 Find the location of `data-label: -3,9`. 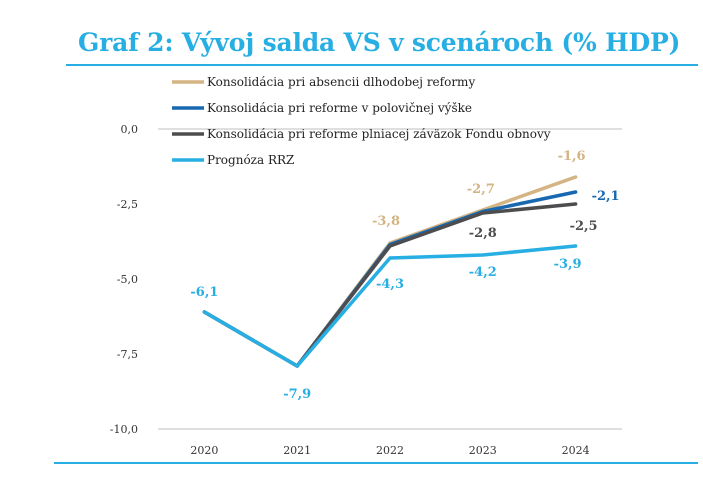

data-label: -3,9 is located at coordinates (568, 264).